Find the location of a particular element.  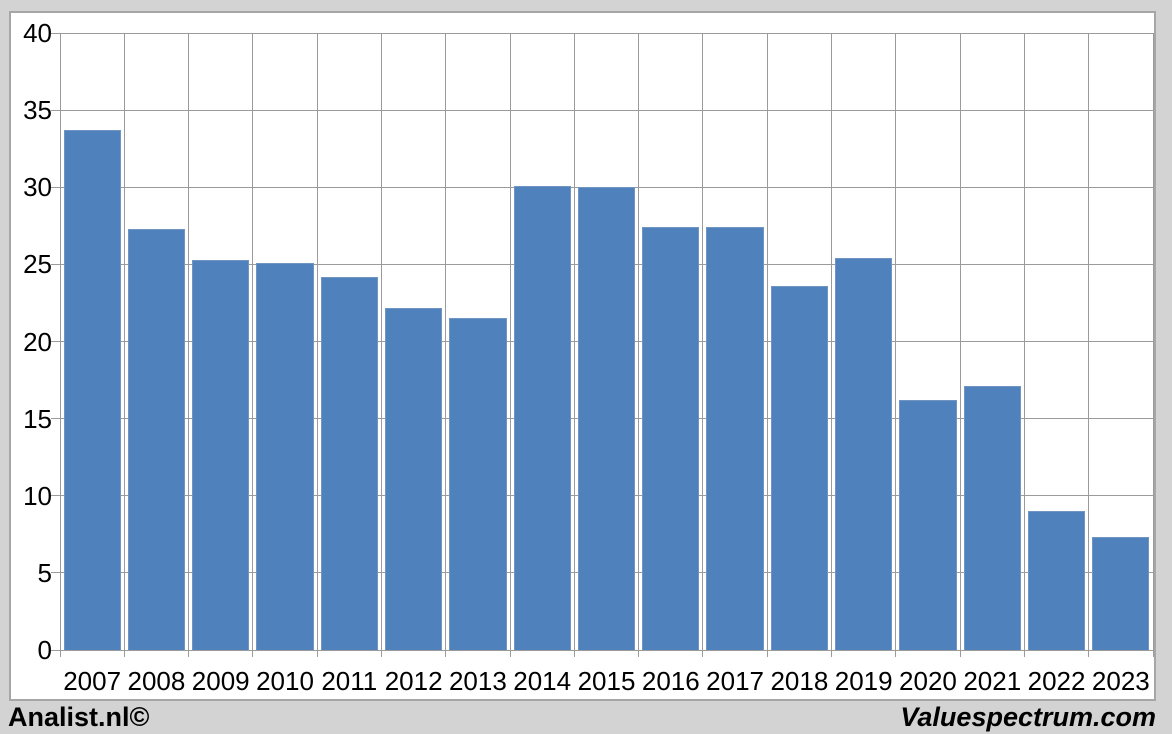

bar-2010 is located at coordinates (285, 456).